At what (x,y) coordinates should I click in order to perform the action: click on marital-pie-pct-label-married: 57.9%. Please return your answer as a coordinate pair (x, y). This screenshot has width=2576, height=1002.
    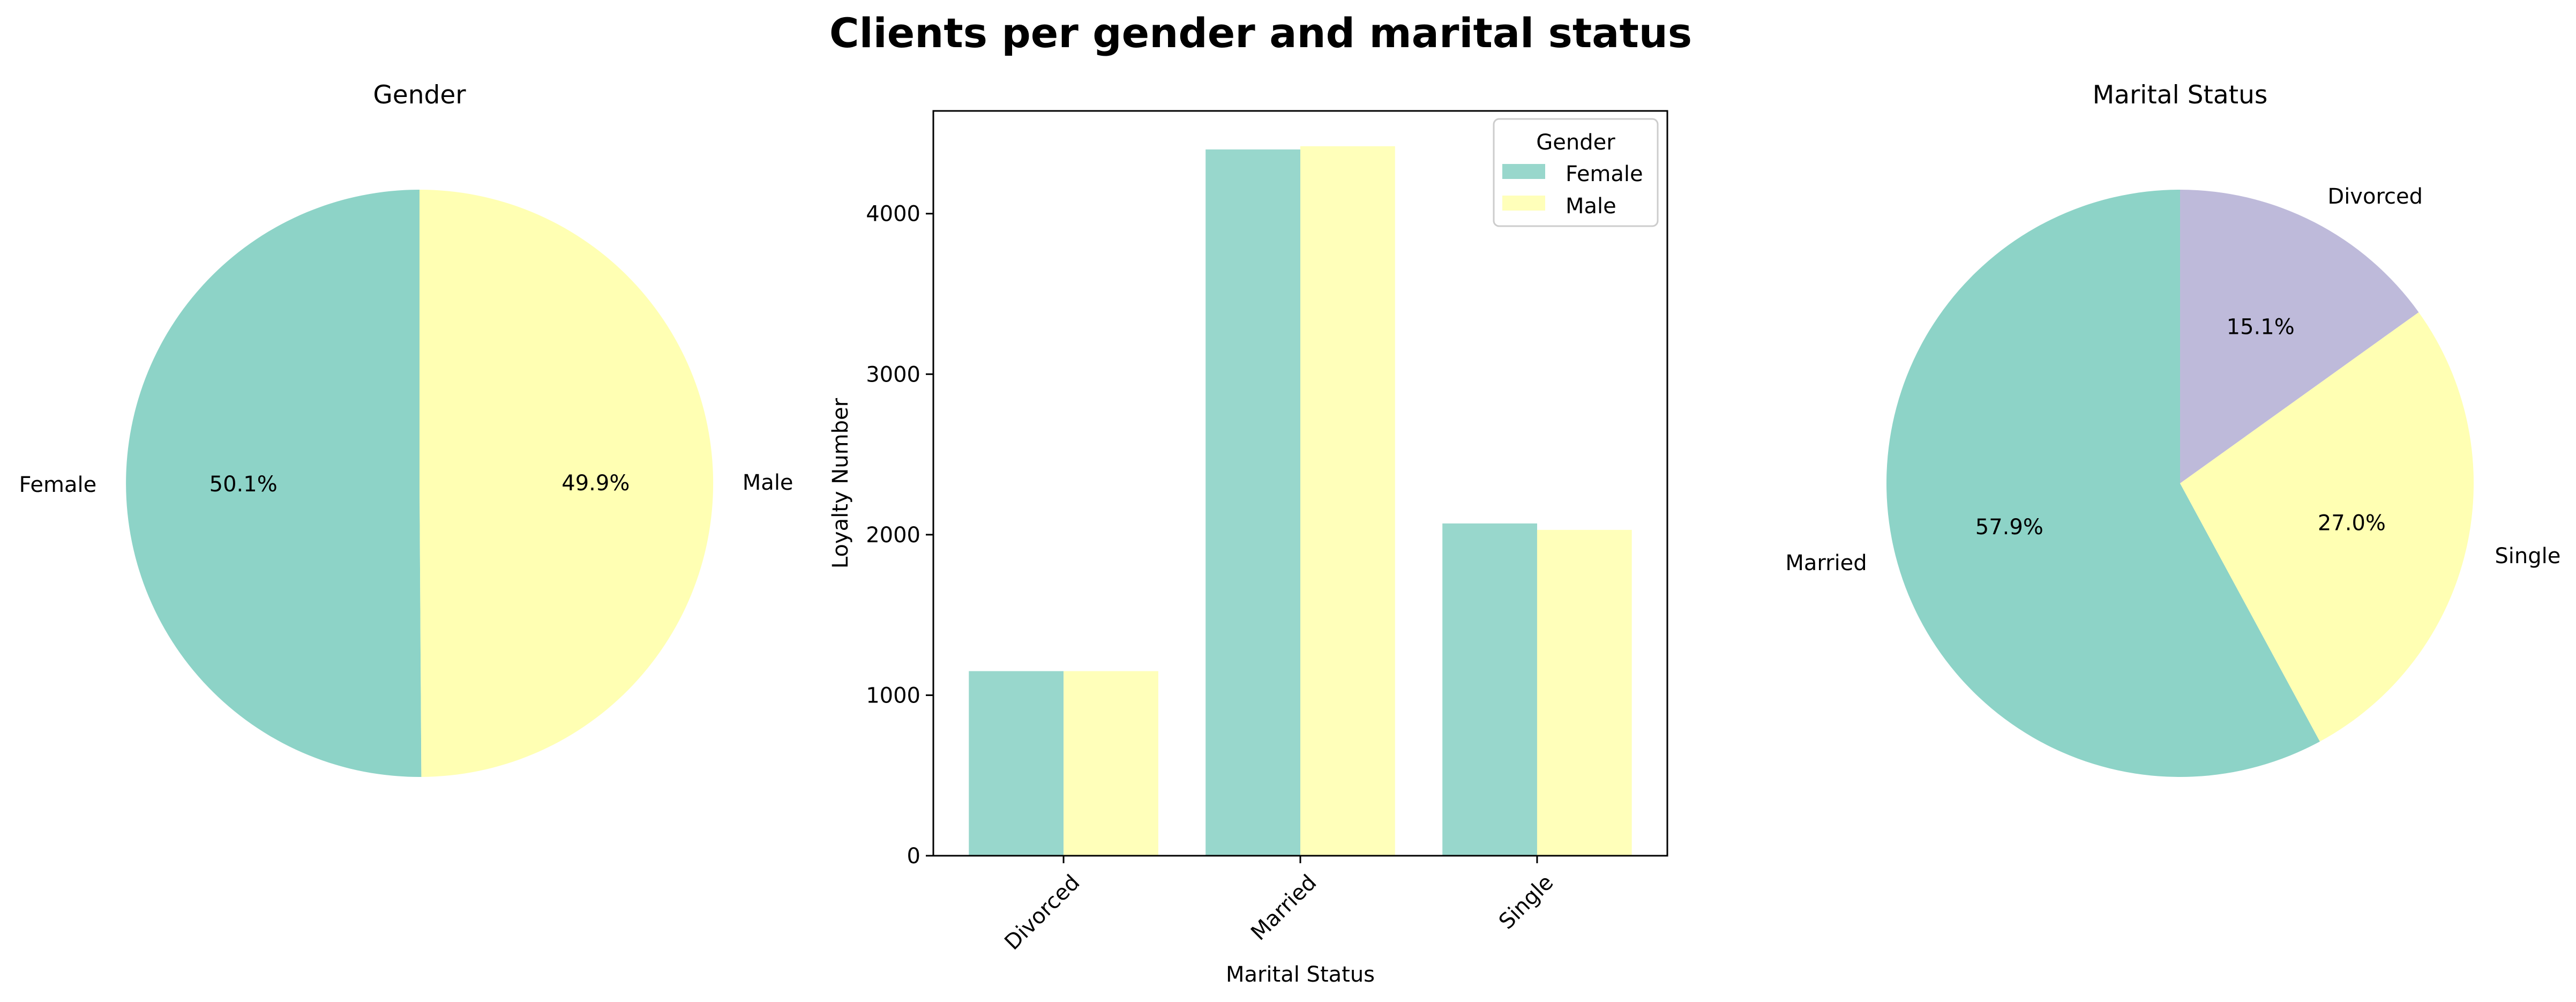
    Looking at the image, I should click on (2009, 528).